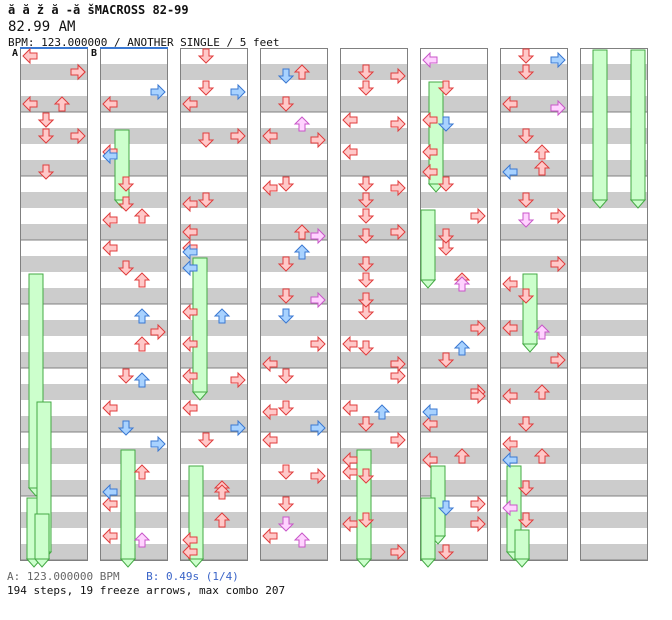 The height and width of the screenshot is (620, 672). What do you see at coordinates (98, 10) in the screenshot?
I see `chart-title: ă ă ž ă -ă šMACROSS 82-99` at bounding box center [98, 10].